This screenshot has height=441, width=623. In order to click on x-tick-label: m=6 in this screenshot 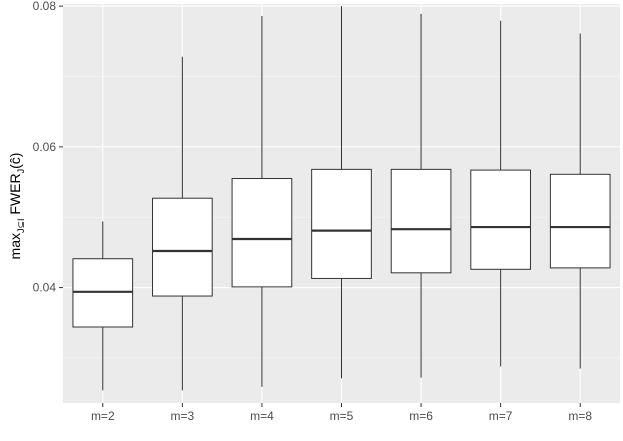, I will do `click(421, 416)`.